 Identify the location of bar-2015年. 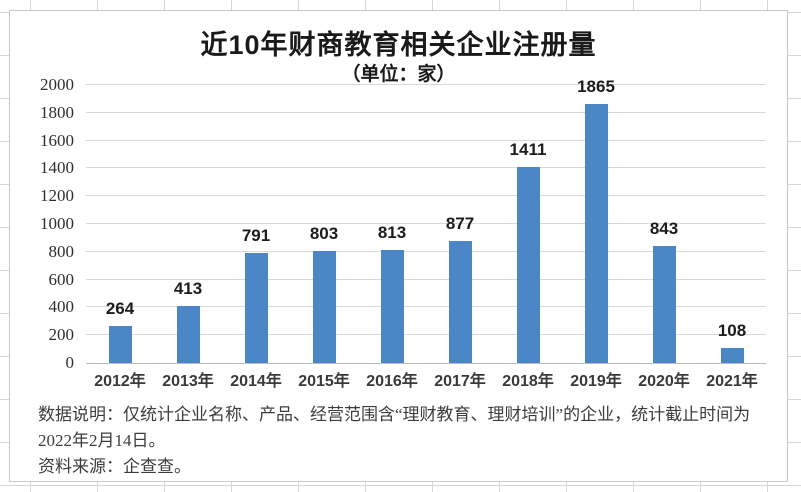
(324, 307).